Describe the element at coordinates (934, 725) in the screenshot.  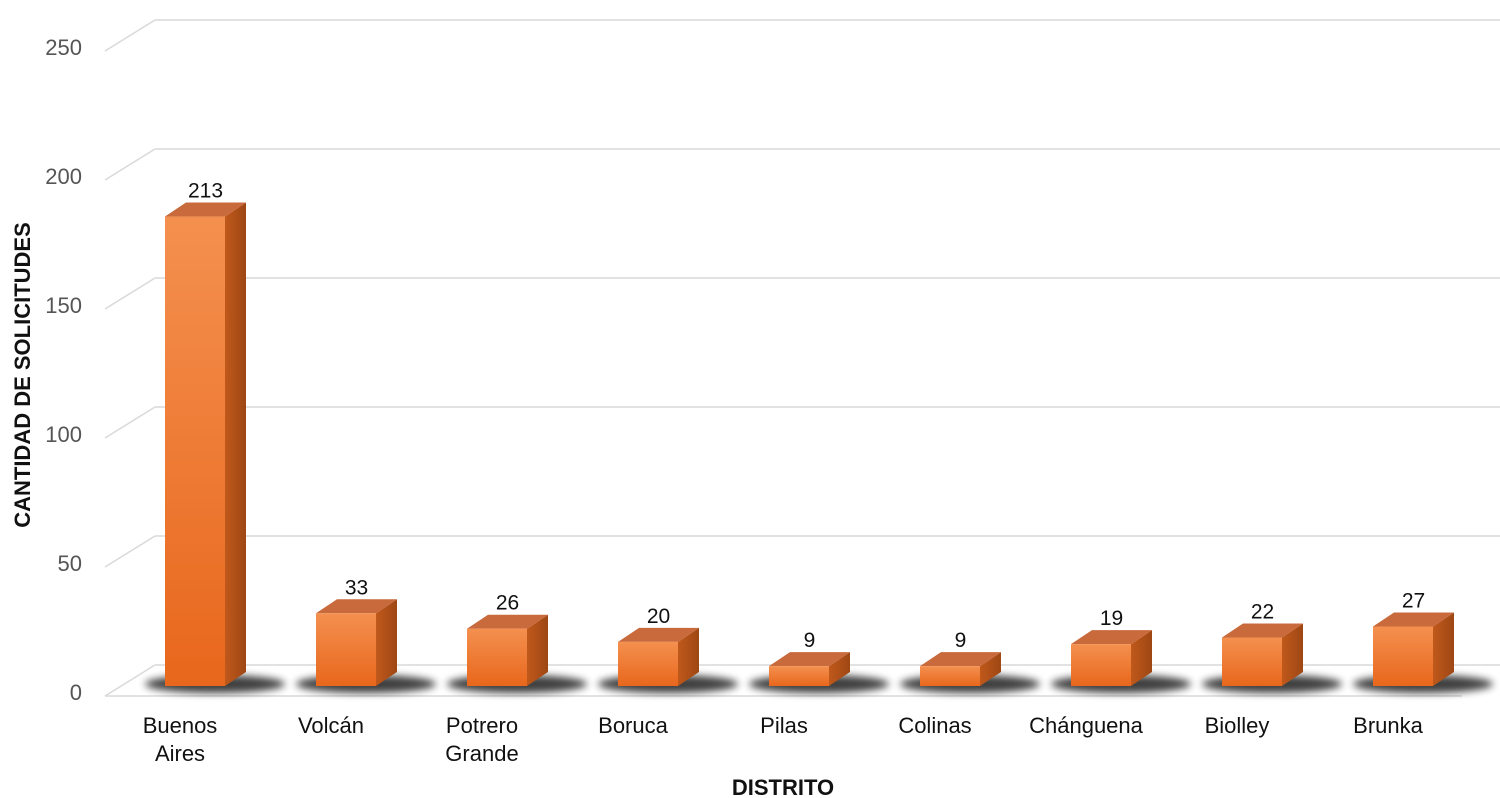
I see `x-tick-label: Colinas` at that location.